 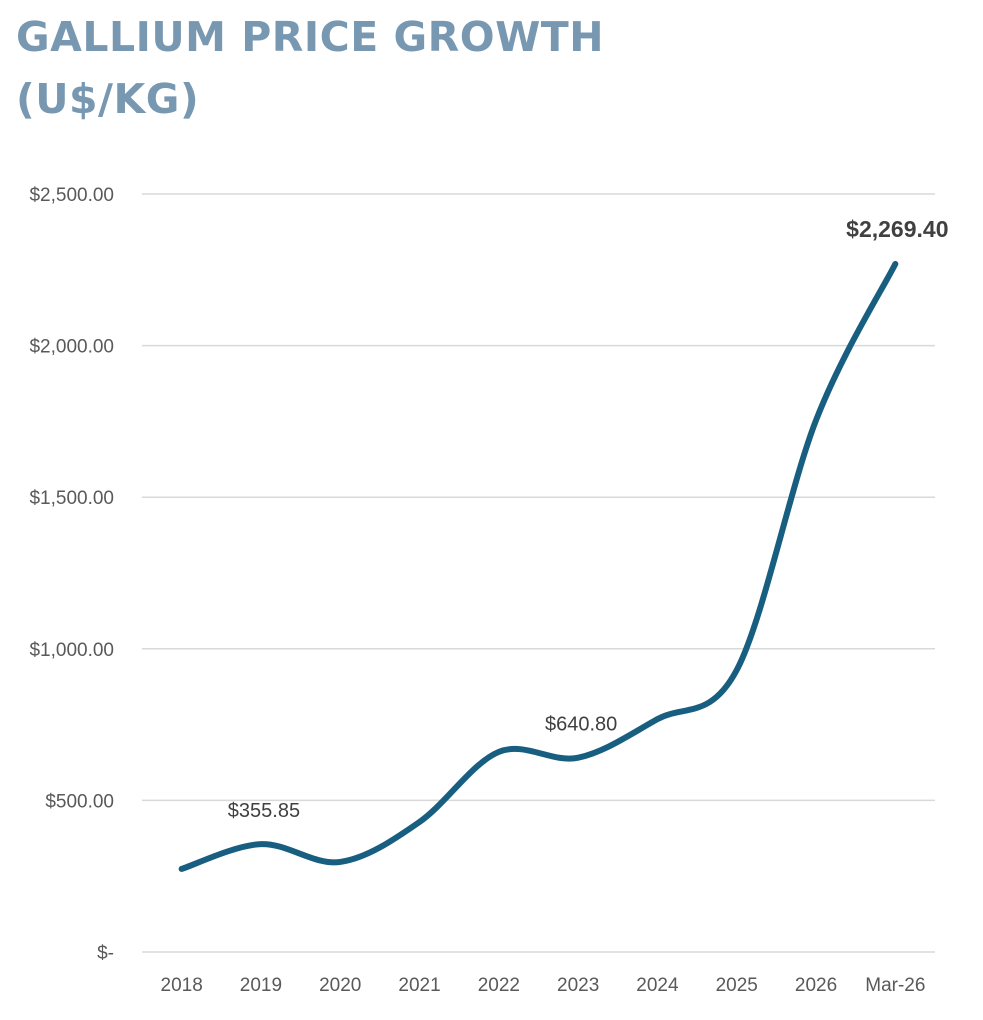 I want to click on y-tick-label: $1,000.00, so click(x=71, y=650).